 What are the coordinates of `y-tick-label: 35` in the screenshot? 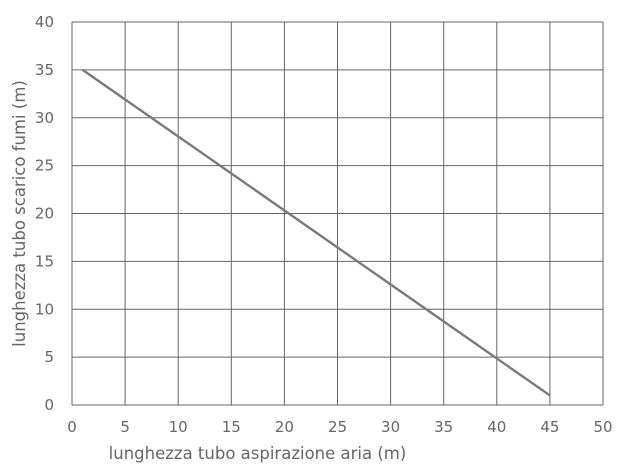 It's located at (44, 70).